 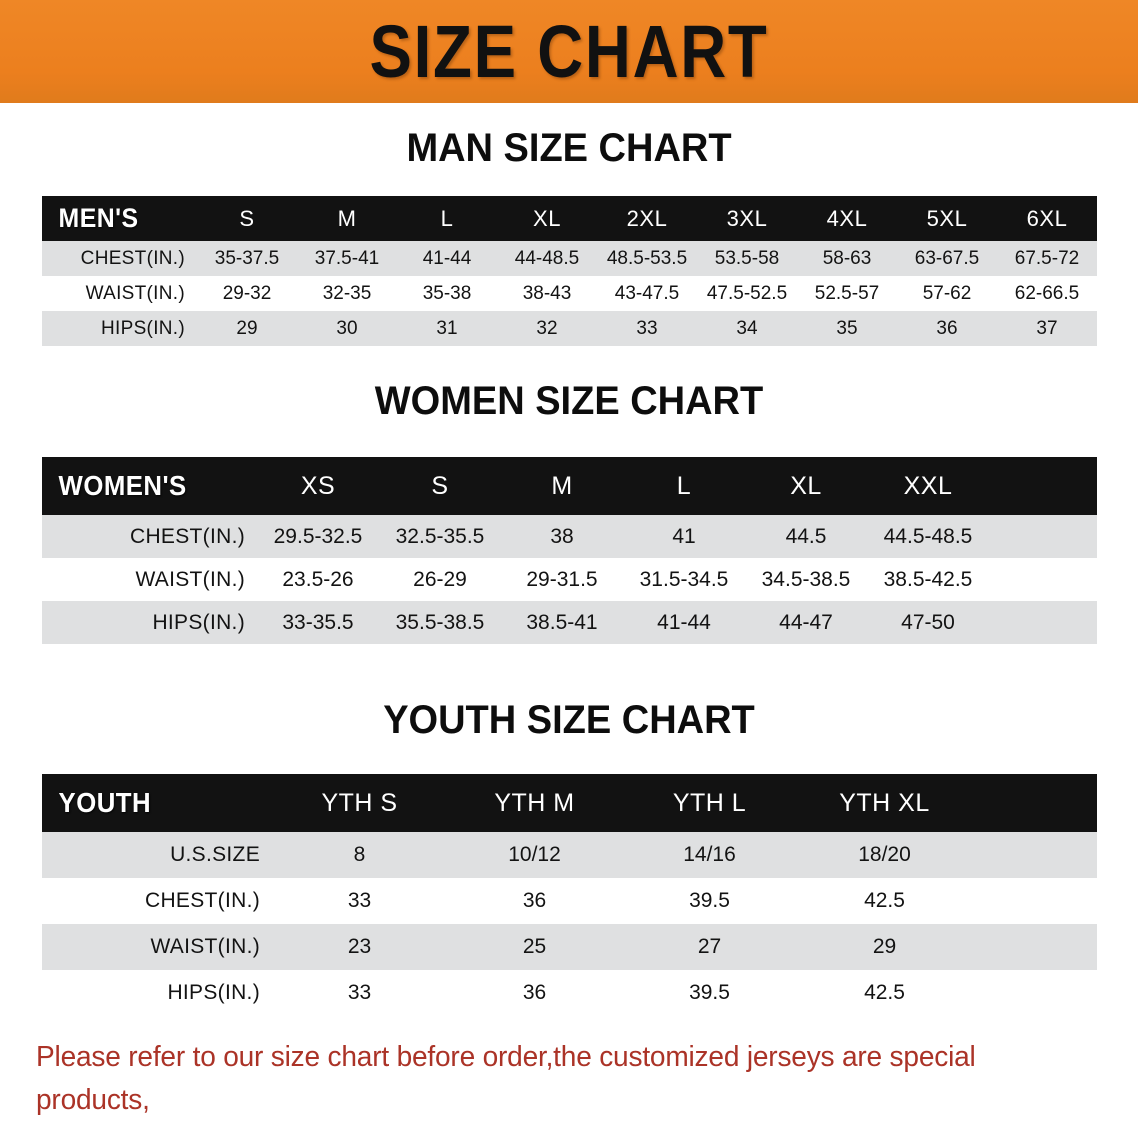 What do you see at coordinates (215, 854) in the screenshot?
I see `row-label: U.S.SIZE` at bounding box center [215, 854].